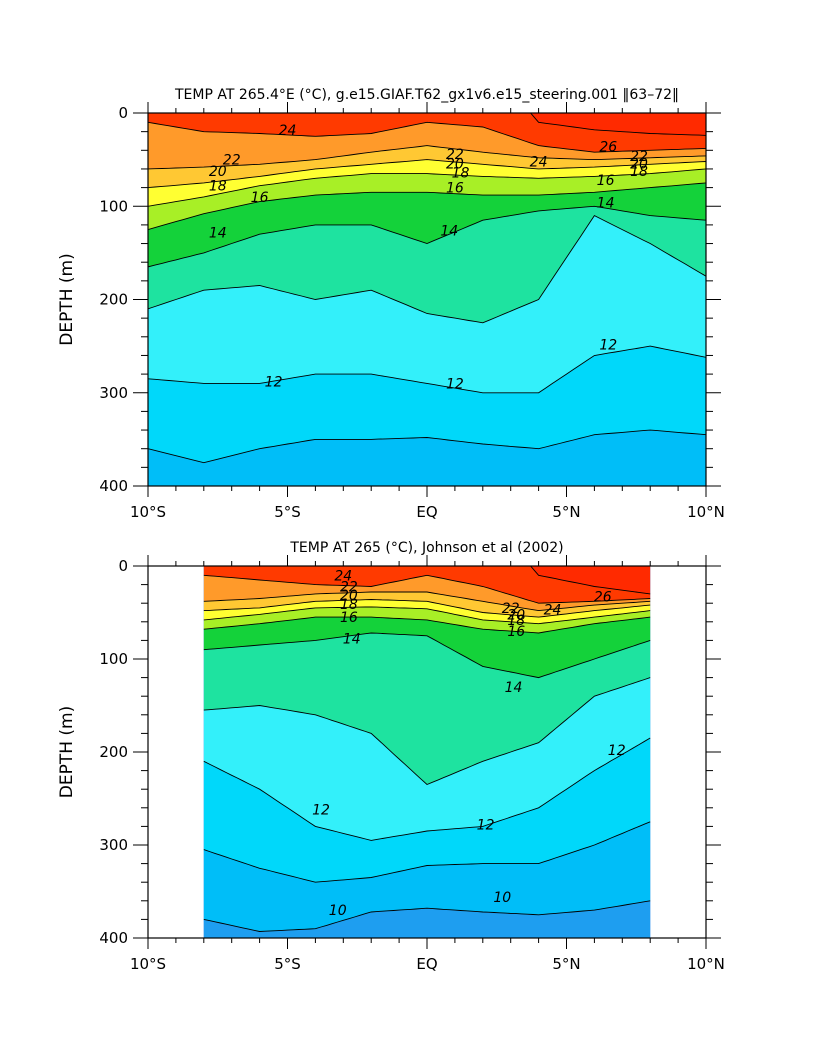 The width and height of the screenshot is (818, 1055). What do you see at coordinates (426, 548) in the screenshot?
I see `chart-title: TEMP AT 265 (°C), Johnson et al (2002)` at bounding box center [426, 548].